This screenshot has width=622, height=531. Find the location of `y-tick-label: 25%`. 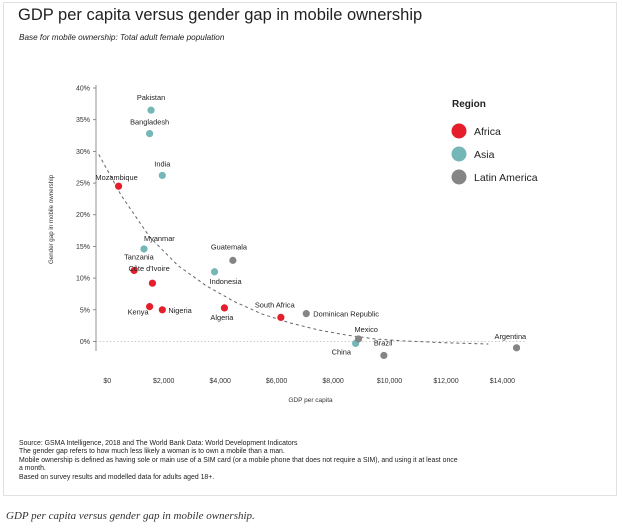

y-tick-label: 25% is located at coordinates (83, 184).